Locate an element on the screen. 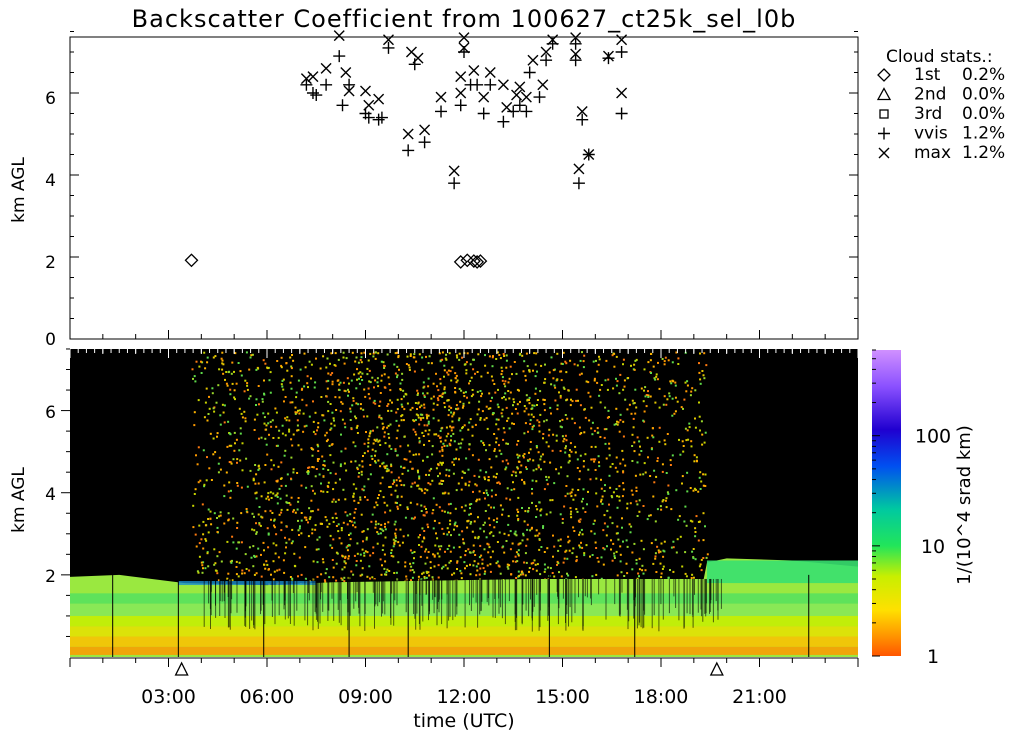 This screenshot has height=730, width=1022. legend-value: 1.2% is located at coordinates (983, 153).